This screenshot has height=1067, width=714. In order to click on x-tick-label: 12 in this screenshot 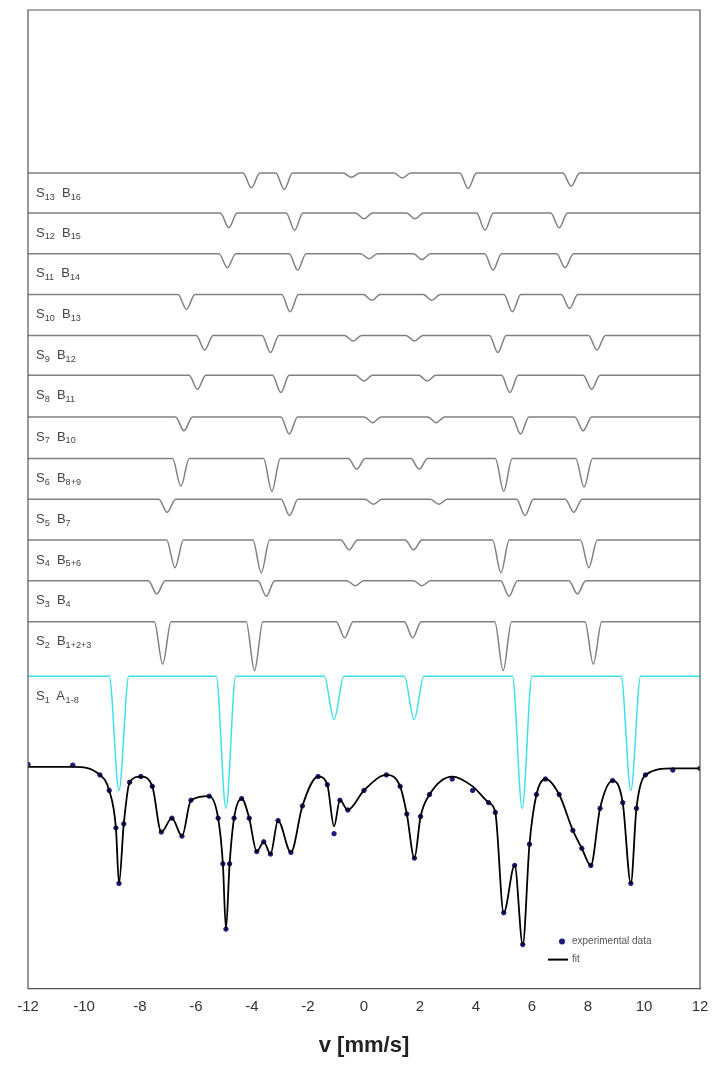, I will do `click(700, 1005)`.